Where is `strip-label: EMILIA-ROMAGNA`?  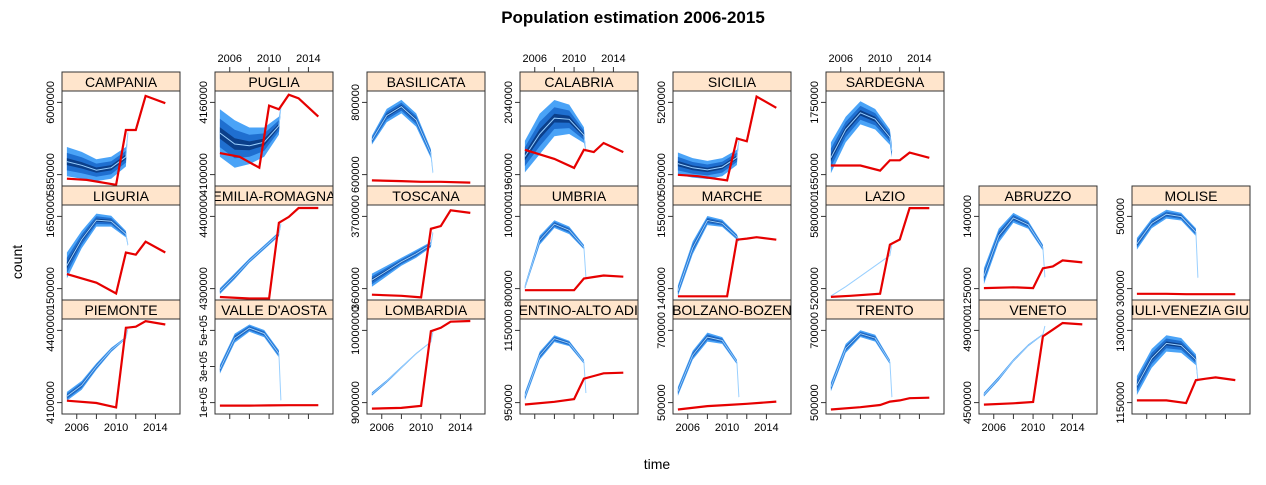
strip-label: EMILIA-ROMAGNA is located at coordinates (275, 196).